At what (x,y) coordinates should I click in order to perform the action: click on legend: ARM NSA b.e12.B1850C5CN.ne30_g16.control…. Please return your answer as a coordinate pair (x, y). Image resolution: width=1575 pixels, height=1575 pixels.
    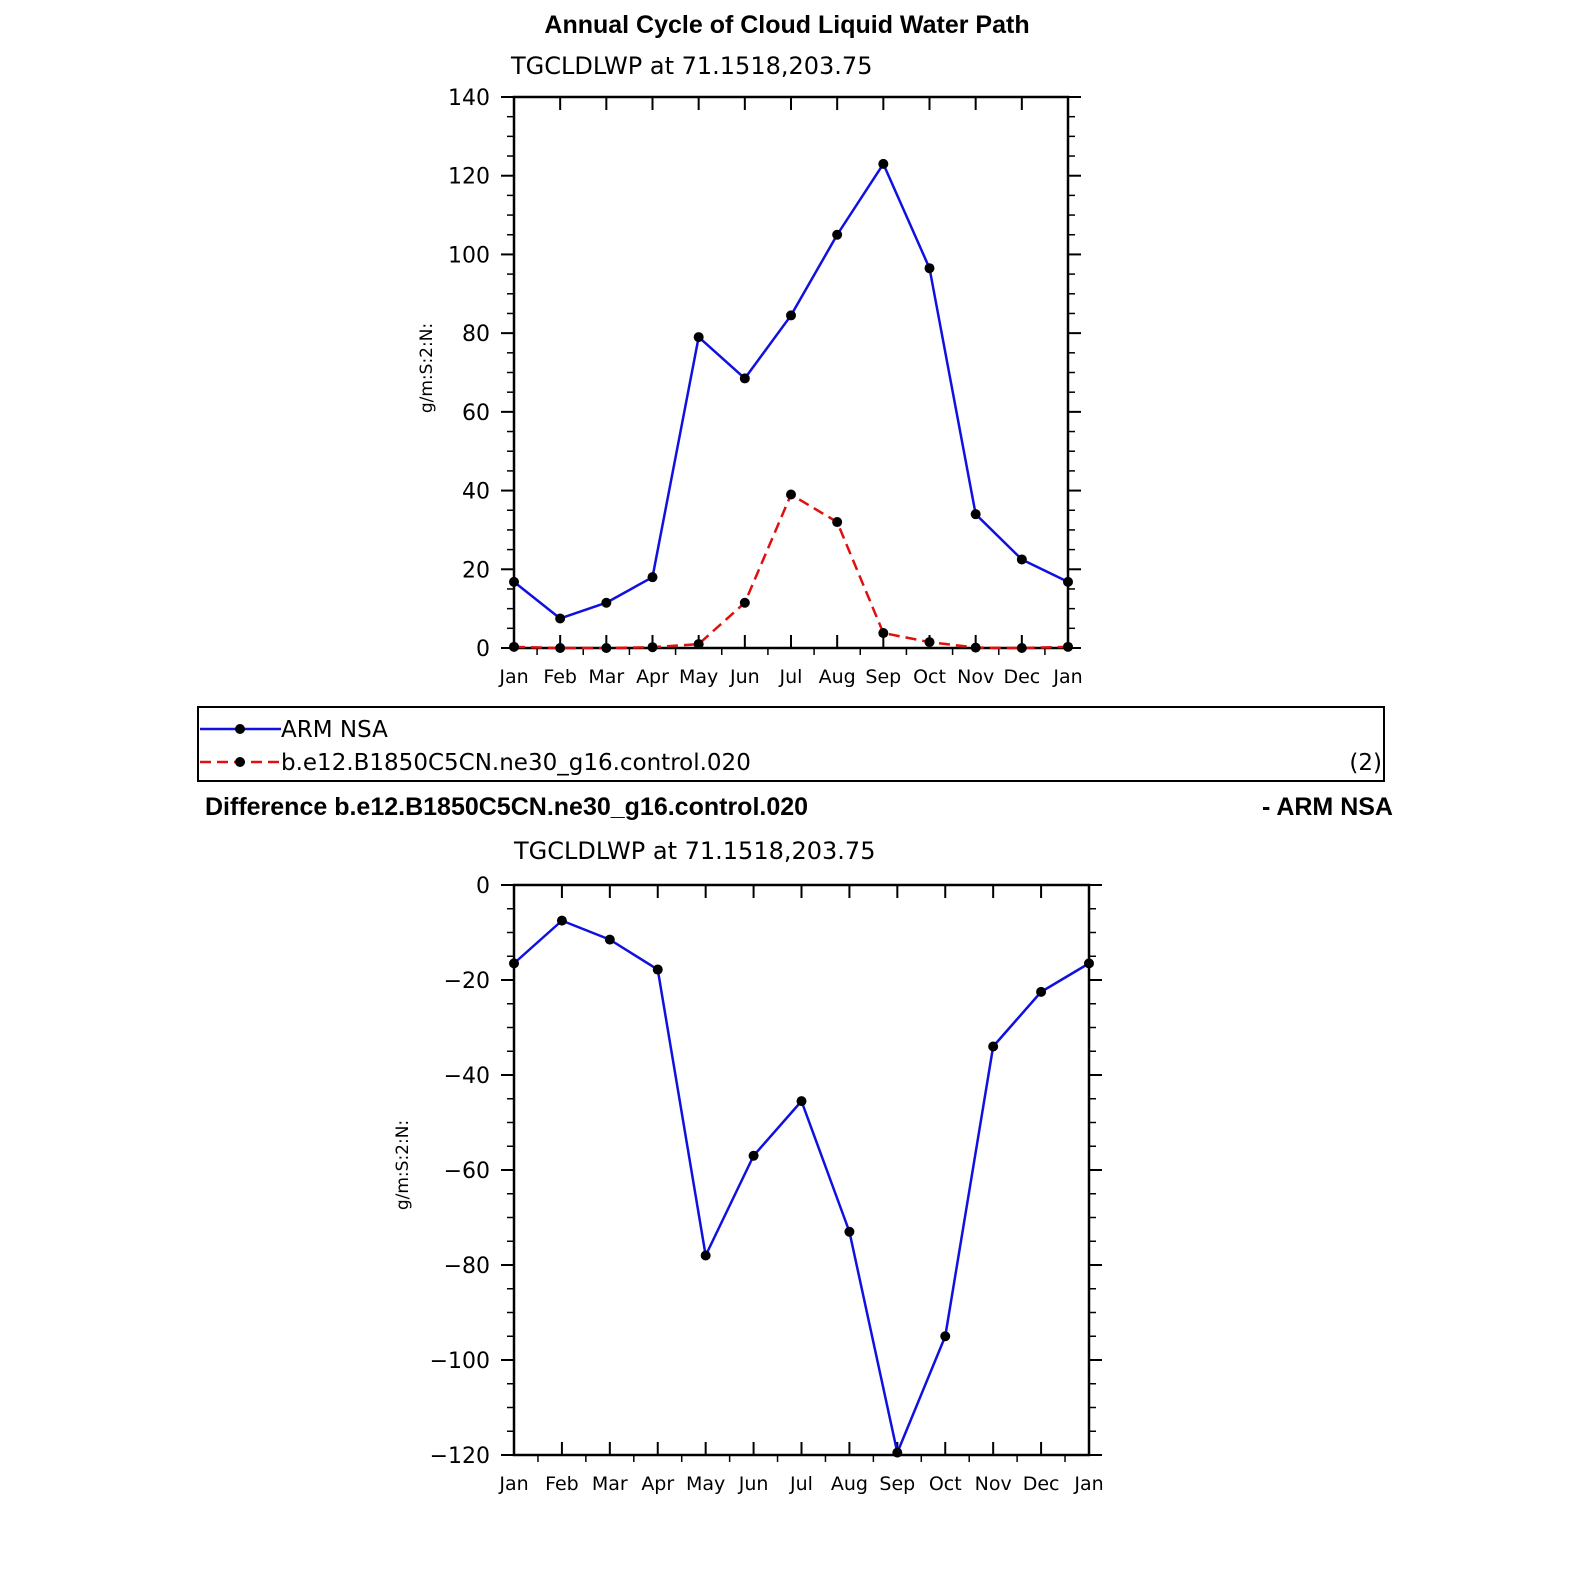
    Looking at the image, I should click on (791, 744).